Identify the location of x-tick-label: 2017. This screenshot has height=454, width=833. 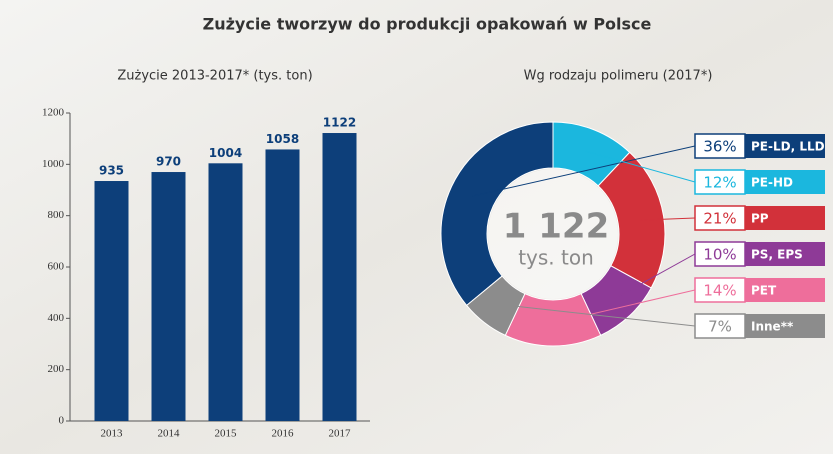
(340, 434).